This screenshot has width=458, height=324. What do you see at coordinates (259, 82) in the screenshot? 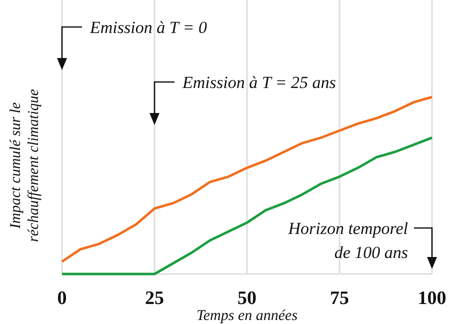
I see `text: Emission à T = 25 ans` at bounding box center [259, 82].